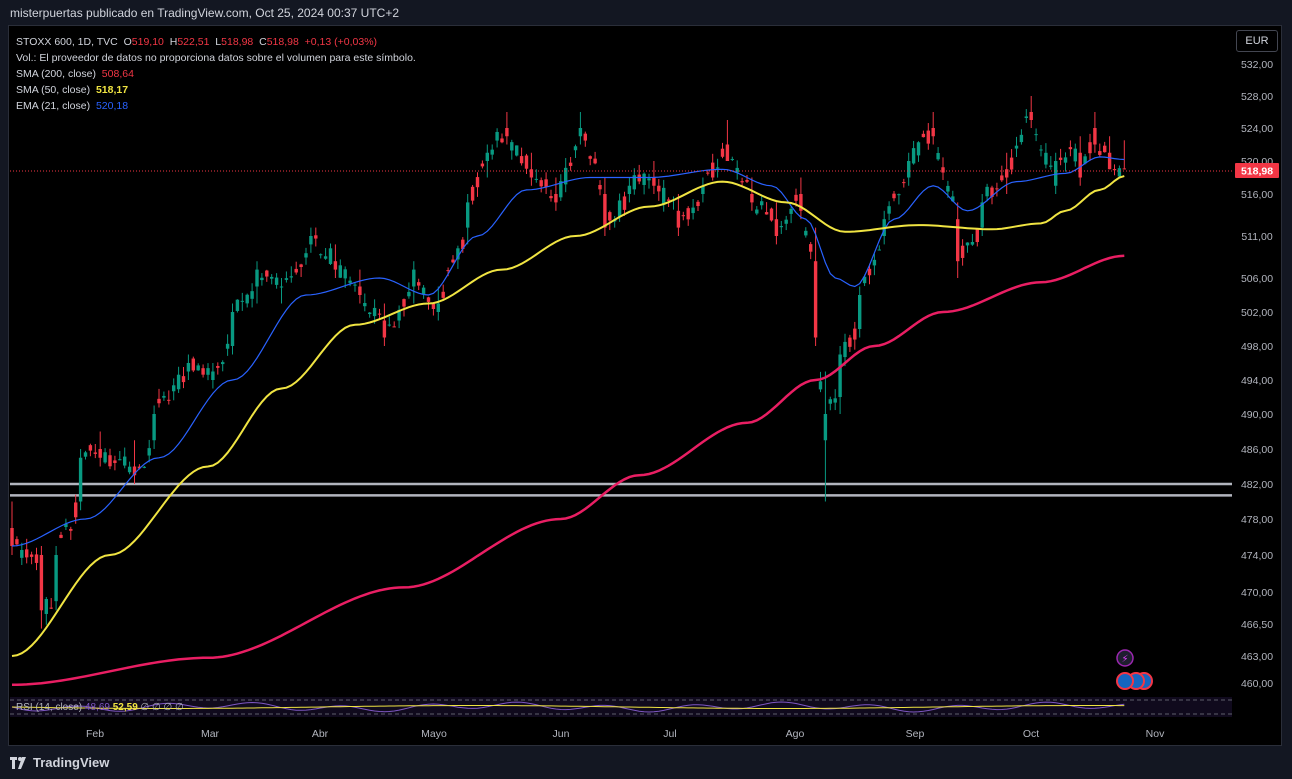  What do you see at coordinates (1257, 41) in the screenshot?
I see `currency-button: EUR` at bounding box center [1257, 41].